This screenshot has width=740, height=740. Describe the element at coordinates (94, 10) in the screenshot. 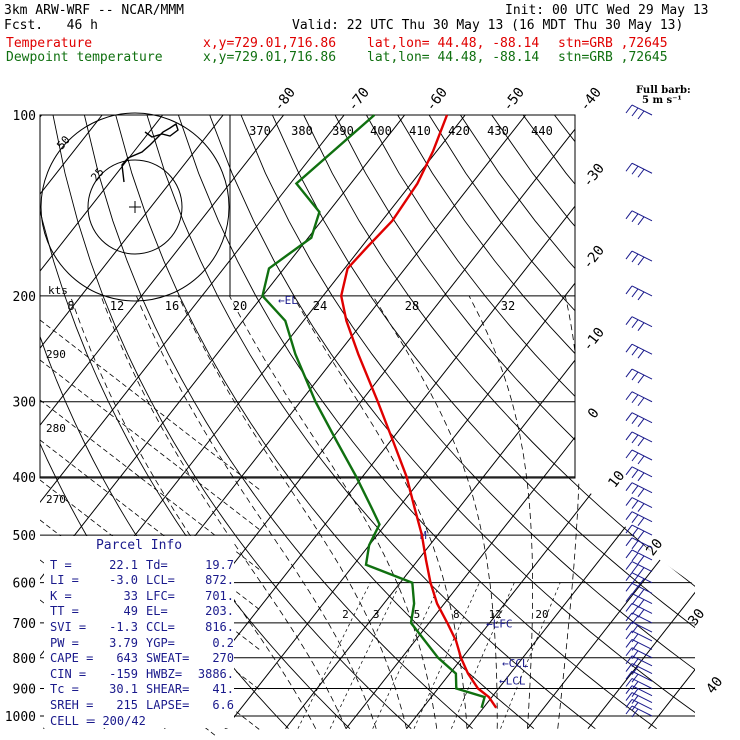

I see `model-title: 3km ARW-WRF -- NCAR/MMM` at that location.